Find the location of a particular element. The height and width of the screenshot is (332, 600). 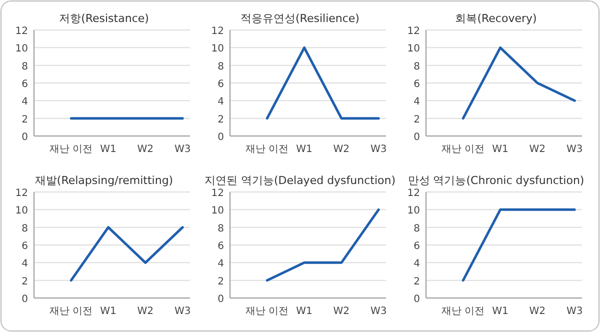

chart-title: 회복(Recovery) is located at coordinates (496, 18).